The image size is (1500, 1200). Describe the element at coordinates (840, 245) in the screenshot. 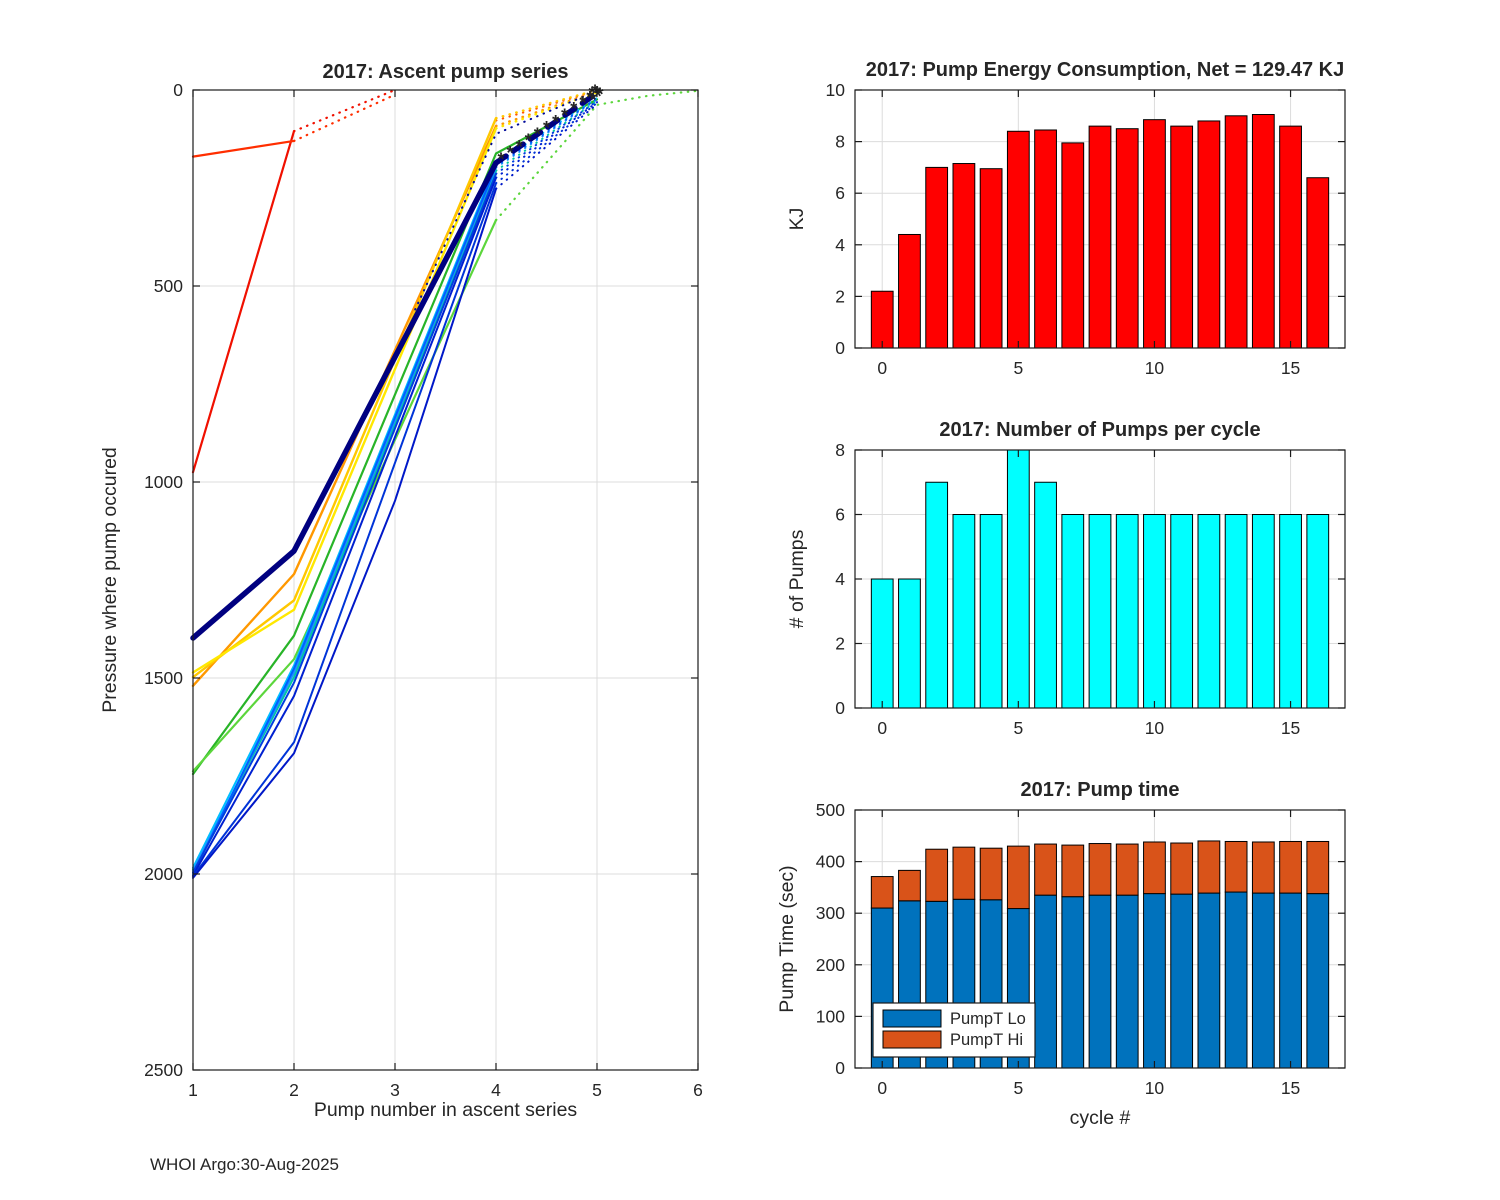

I see `y-tick-label: 4` at that location.